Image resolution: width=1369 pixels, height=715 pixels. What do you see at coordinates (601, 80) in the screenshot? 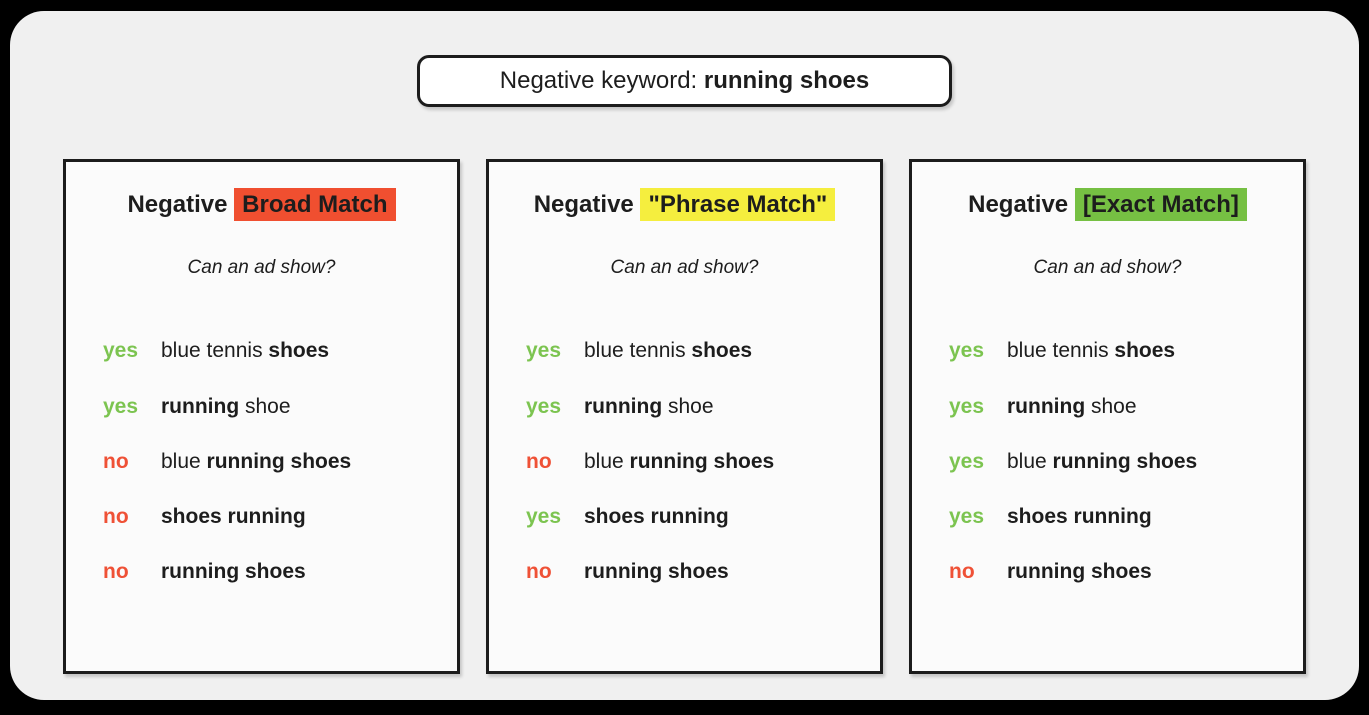
I see `banner-label: Negative keyword:` at bounding box center [601, 80].